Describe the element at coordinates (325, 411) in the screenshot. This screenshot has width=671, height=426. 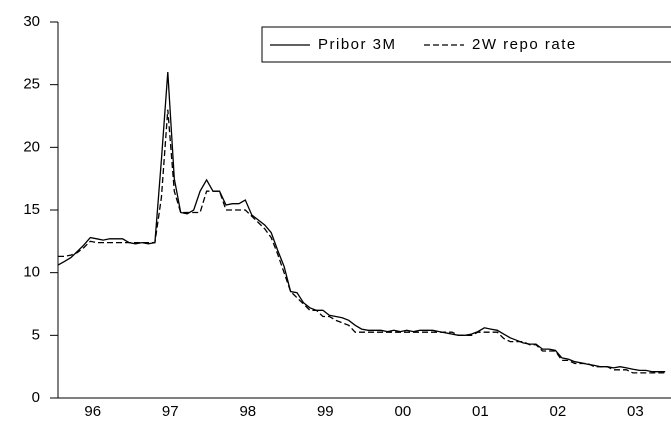
I see `x-tick-label: 99` at that location.